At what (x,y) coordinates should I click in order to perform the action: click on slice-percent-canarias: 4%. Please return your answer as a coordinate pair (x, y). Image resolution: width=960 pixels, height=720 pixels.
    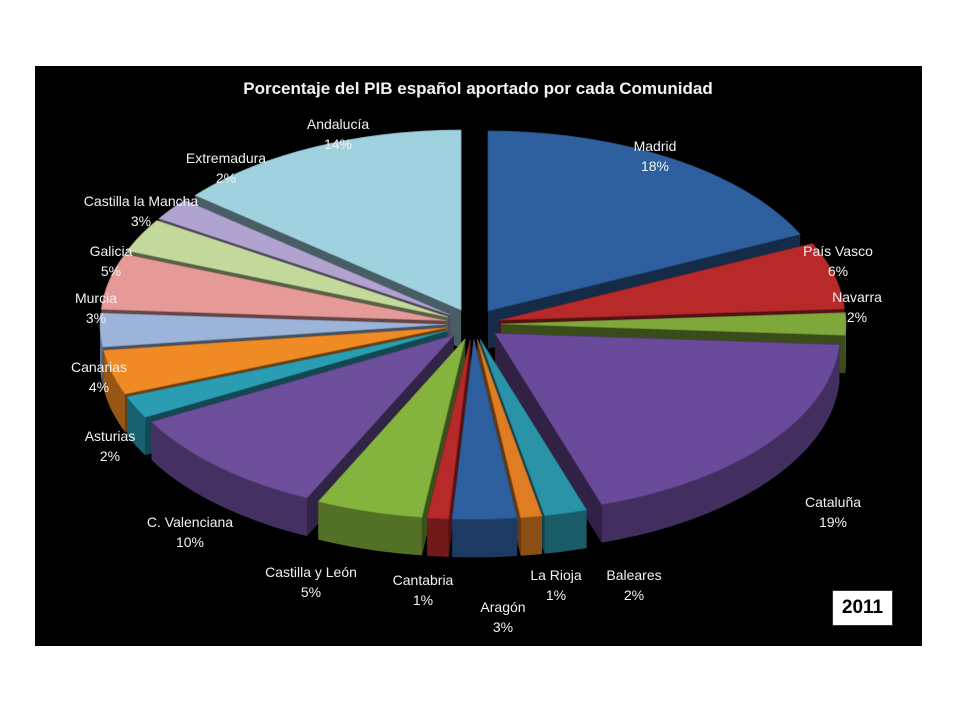
    Looking at the image, I should click on (99, 387).